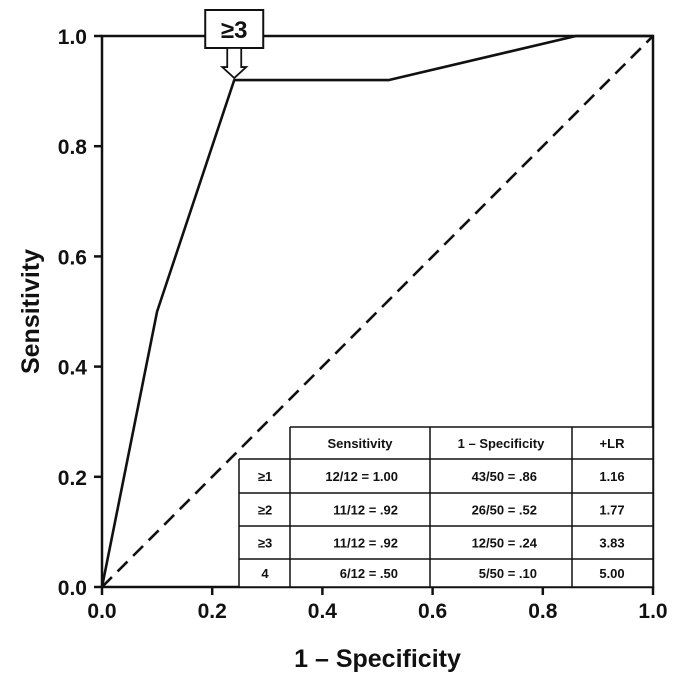  I want to click on table-value-cell: 12/12 = 1.00, so click(361, 476).